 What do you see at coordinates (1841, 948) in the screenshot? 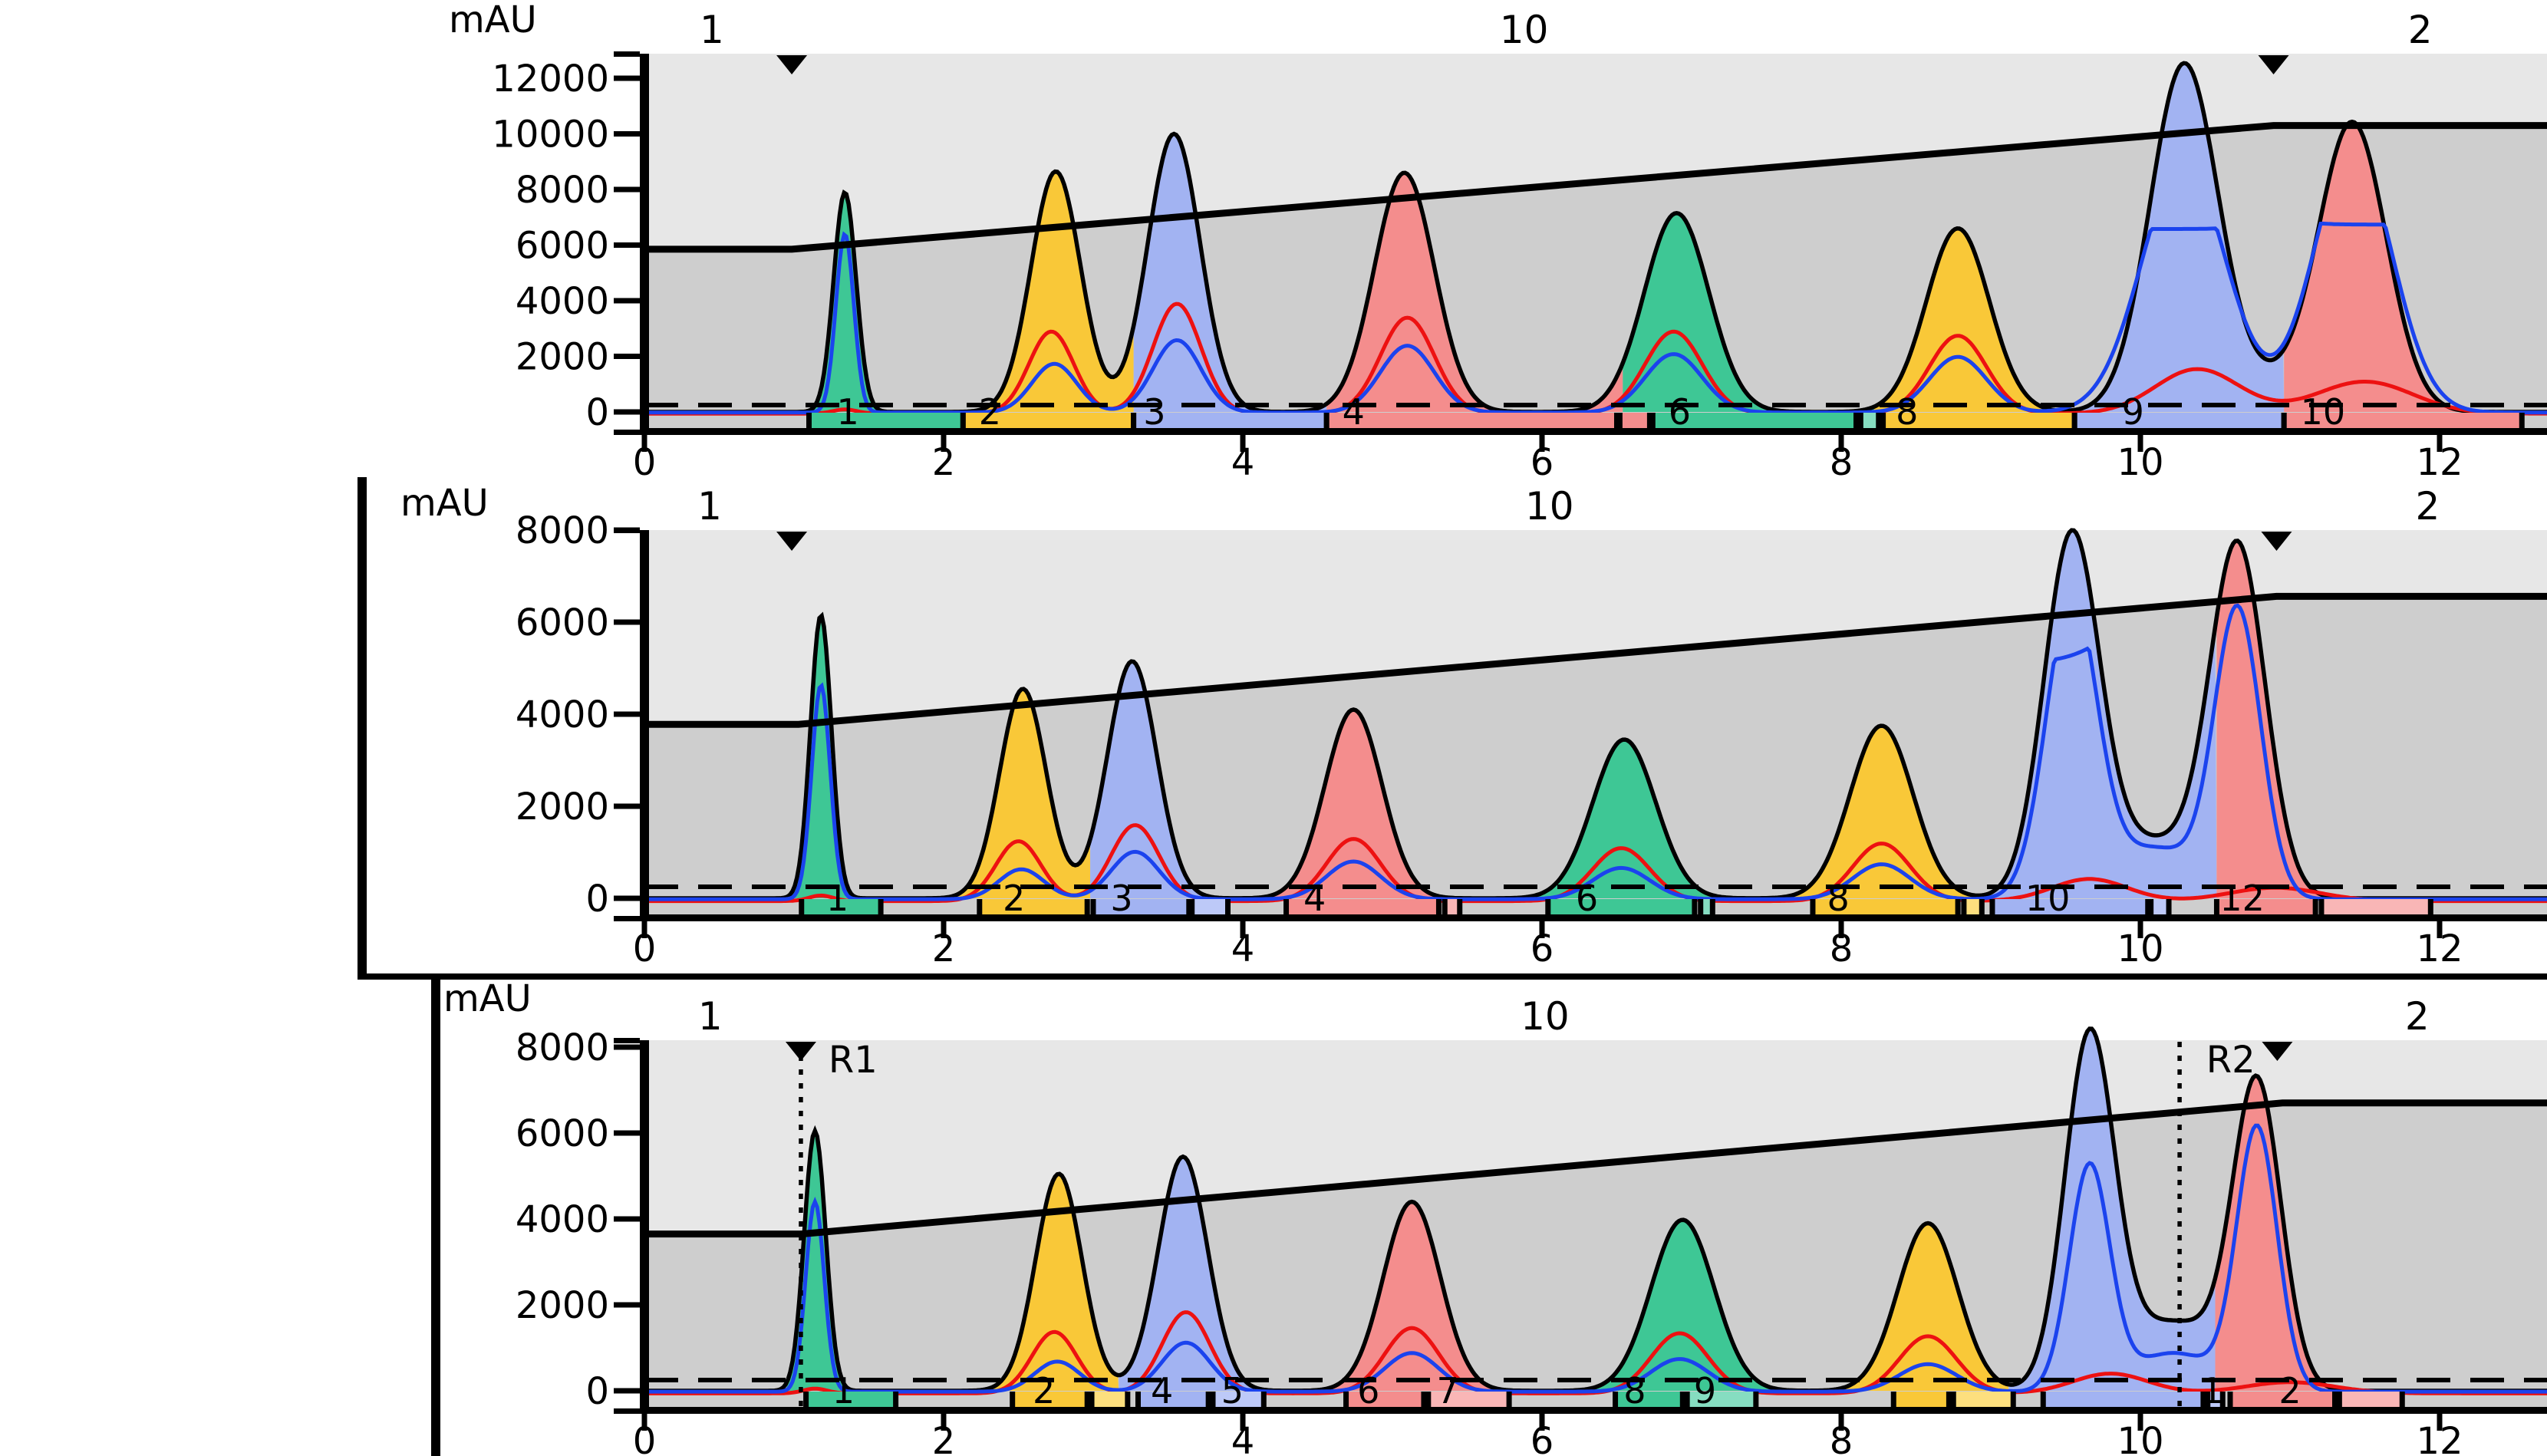
I see `x-axis-tick-label: 8` at bounding box center [1841, 948].